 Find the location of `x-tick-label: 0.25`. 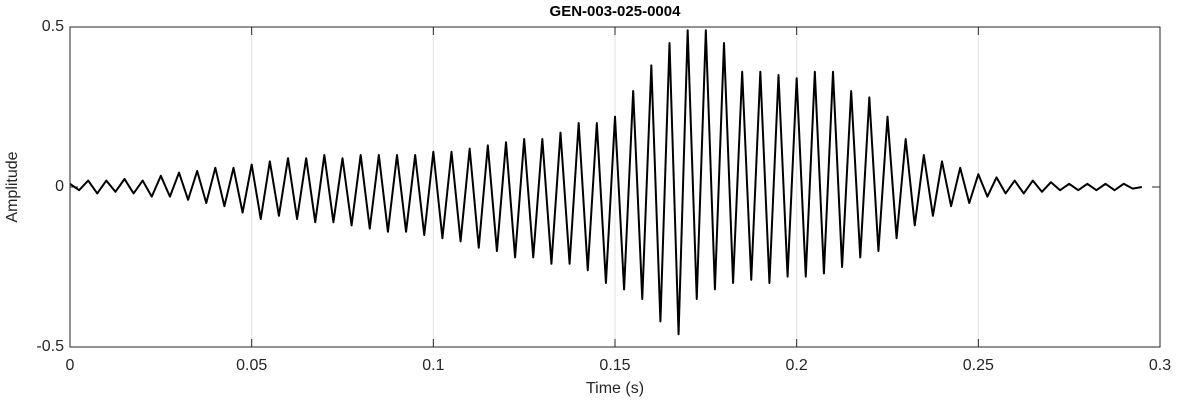

x-tick-label: 0.25 is located at coordinates (978, 365).